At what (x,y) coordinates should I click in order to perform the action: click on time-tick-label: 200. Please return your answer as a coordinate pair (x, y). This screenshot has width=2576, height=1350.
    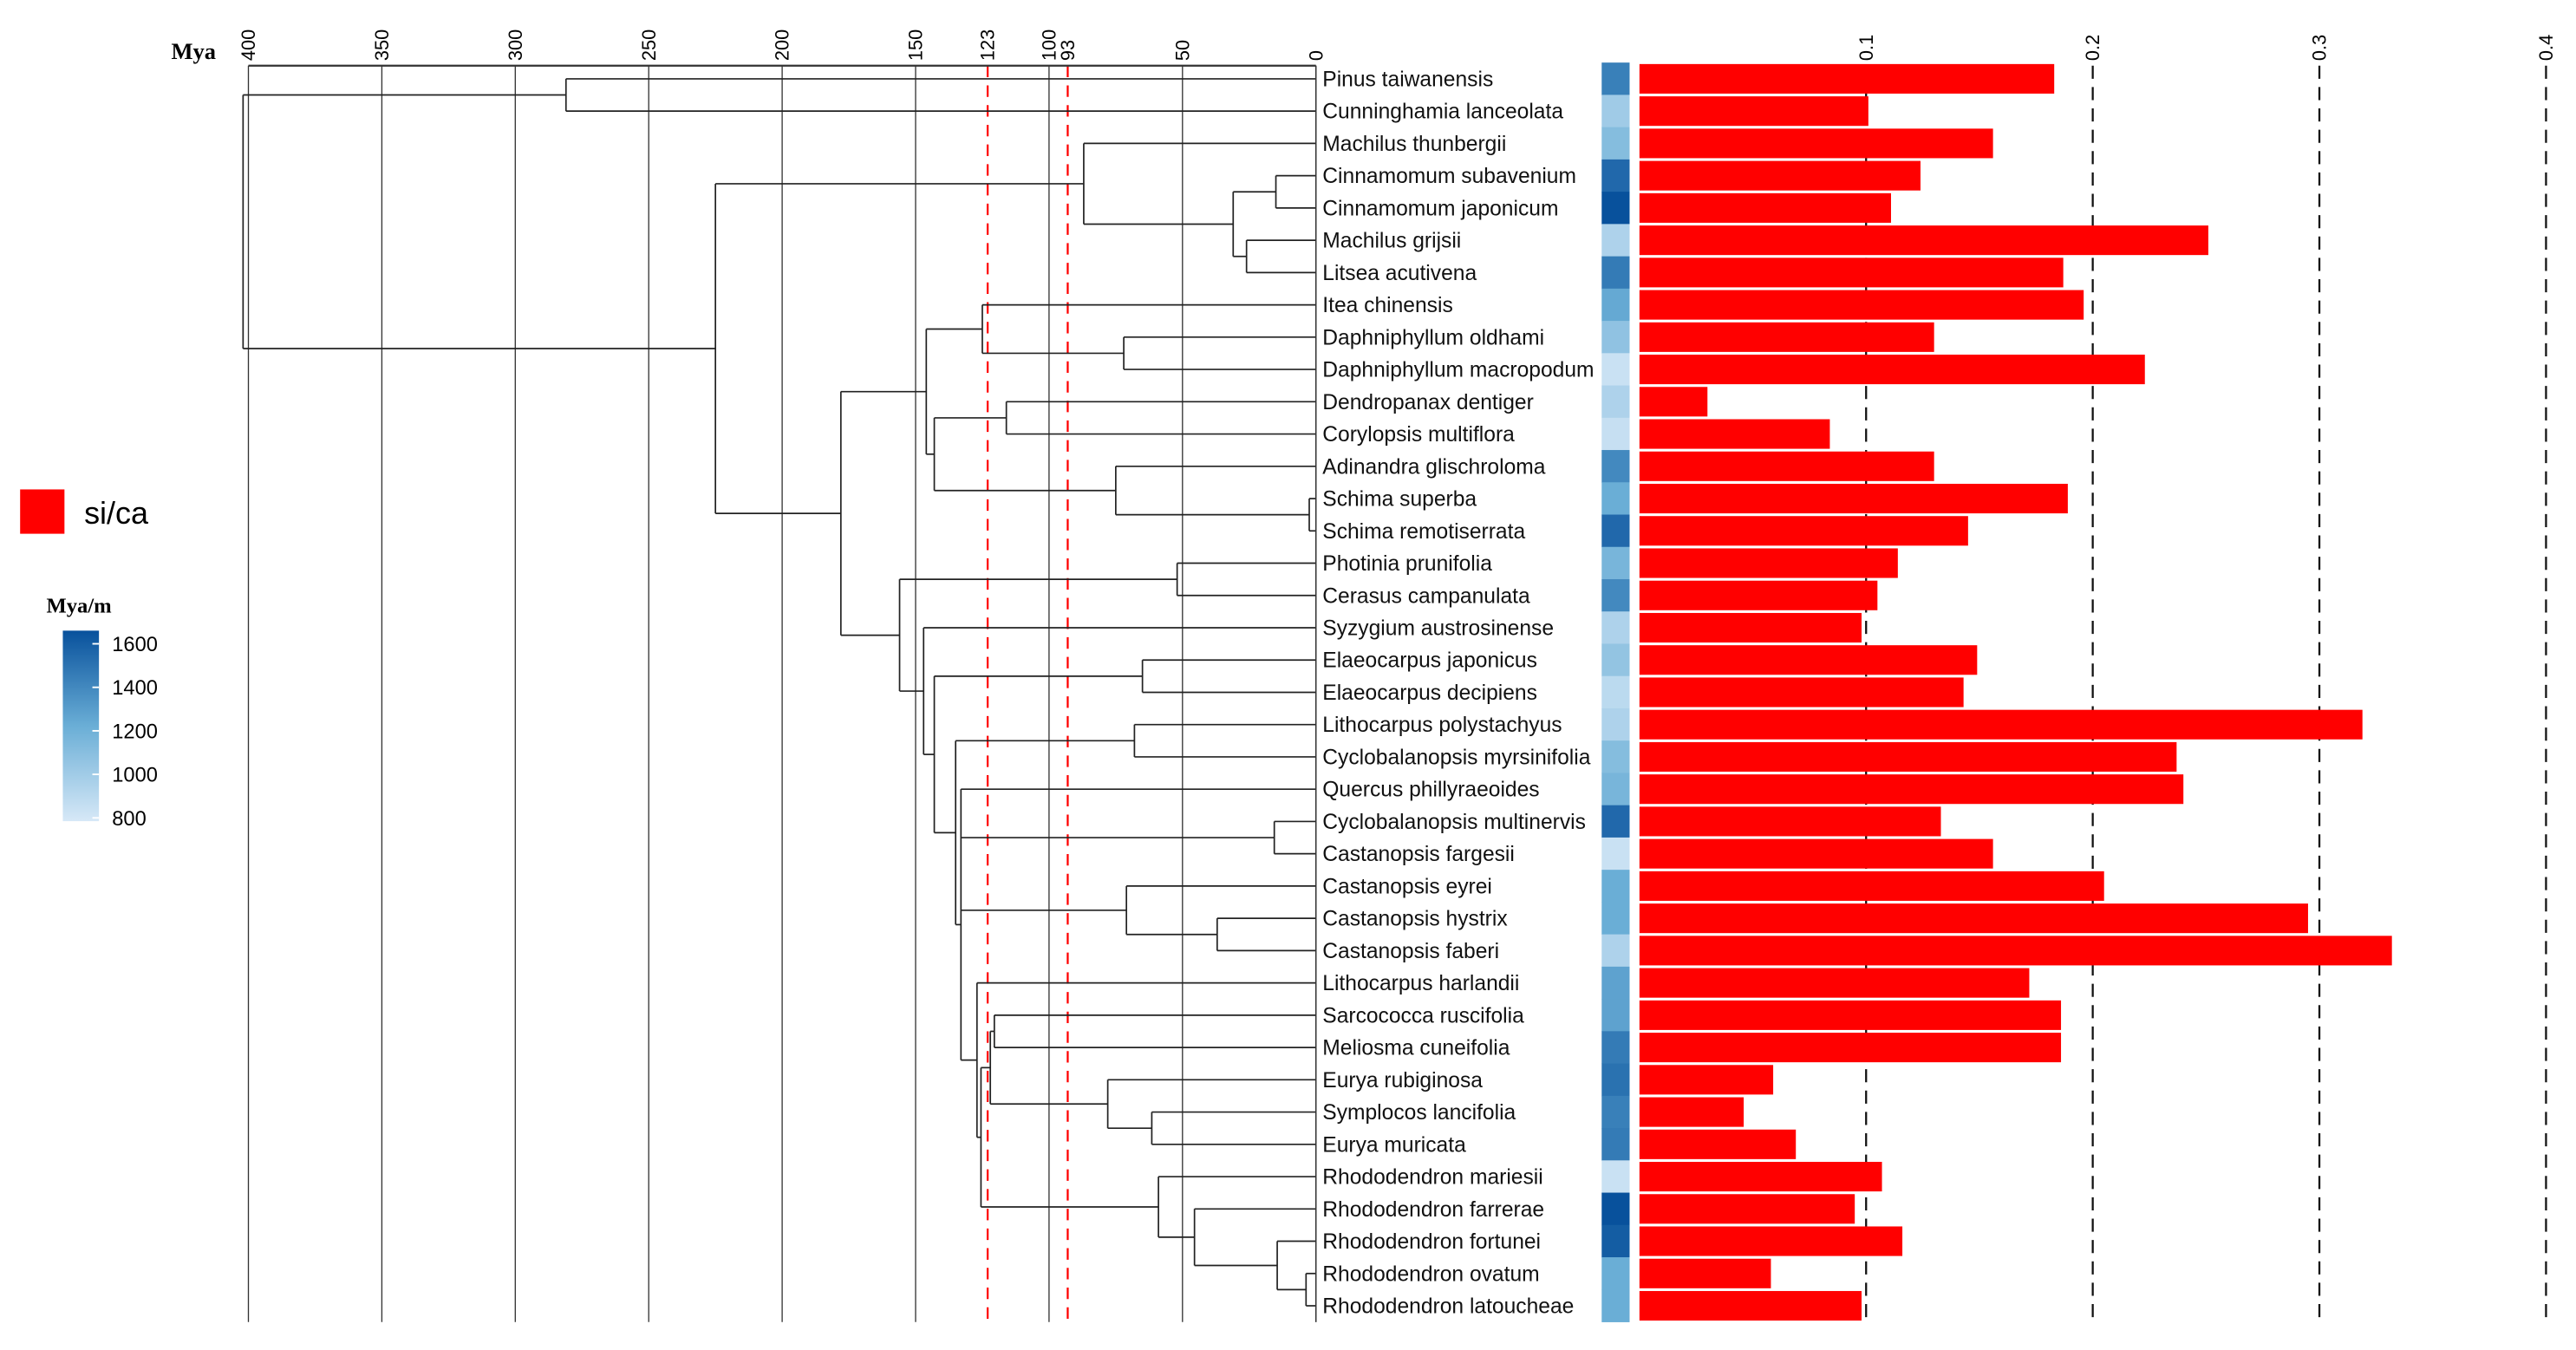
    Looking at the image, I should click on (783, 45).